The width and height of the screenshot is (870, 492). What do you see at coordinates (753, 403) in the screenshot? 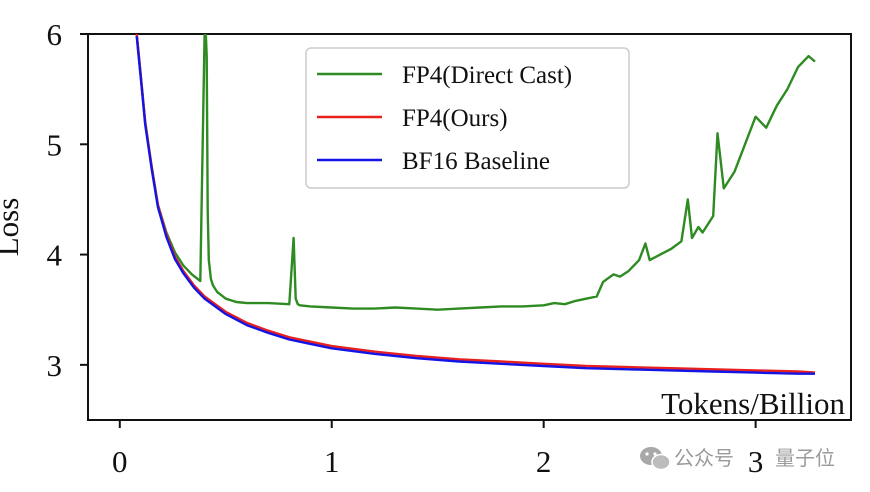
I see `x-axis-label: Tokens/Billion` at bounding box center [753, 403].